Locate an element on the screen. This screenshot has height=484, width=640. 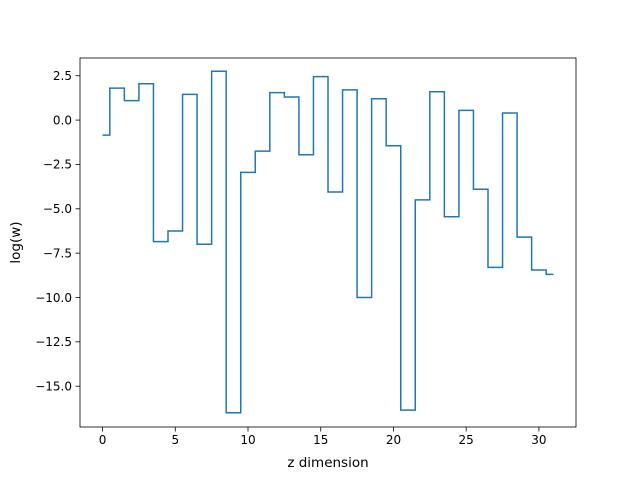
y-axis-label: log(w) is located at coordinates (16, 242).